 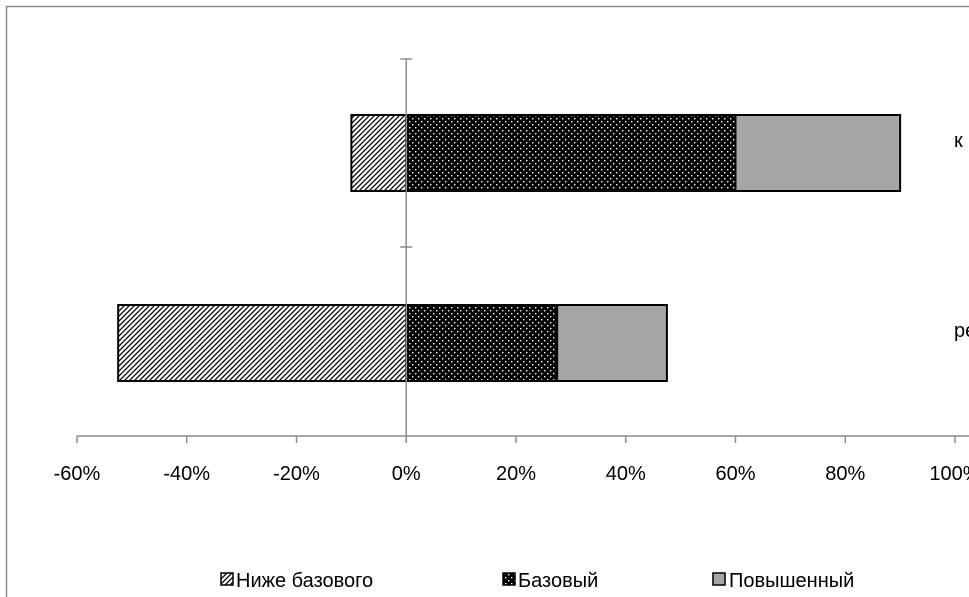 I want to click on legend-label: Повышенный, so click(x=791, y=581).